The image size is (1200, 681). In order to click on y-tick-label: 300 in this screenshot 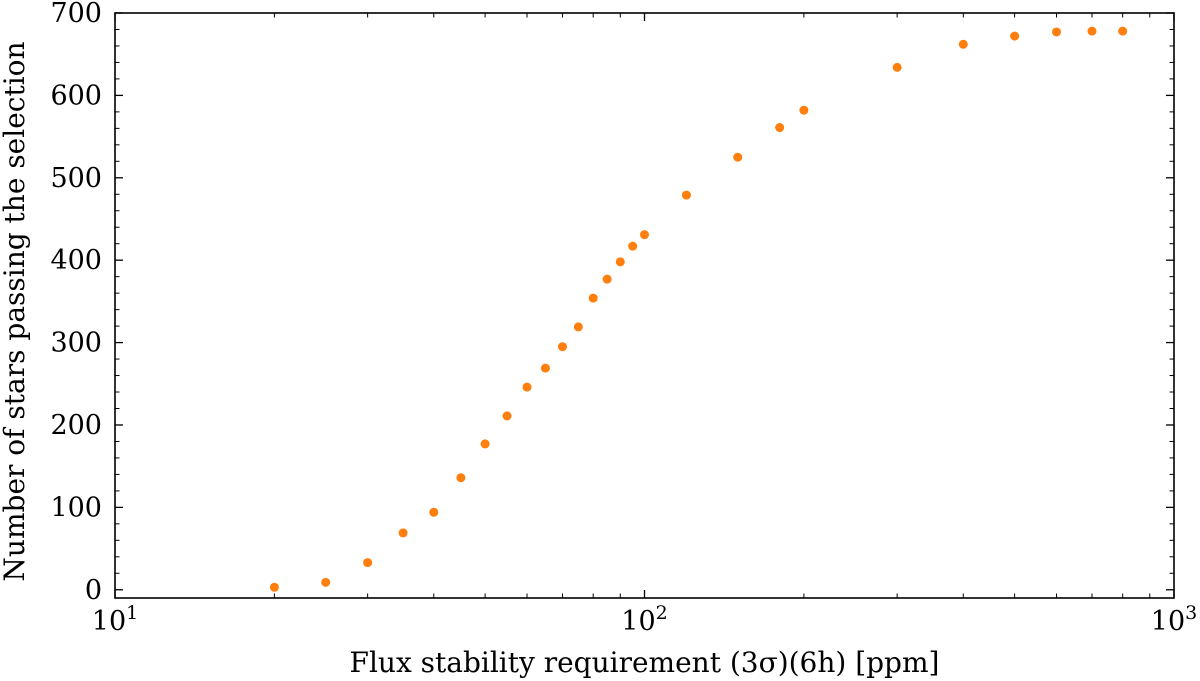, I will do `click(76, 343)`.